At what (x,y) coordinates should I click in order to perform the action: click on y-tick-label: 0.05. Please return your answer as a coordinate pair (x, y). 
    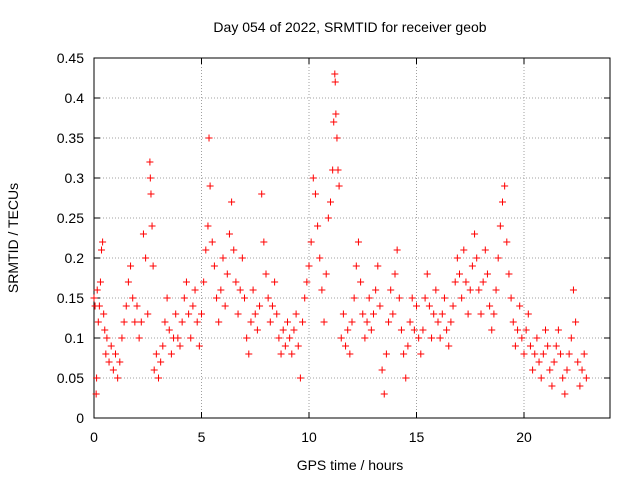
    Looking at the image, I should click on (70, 378).